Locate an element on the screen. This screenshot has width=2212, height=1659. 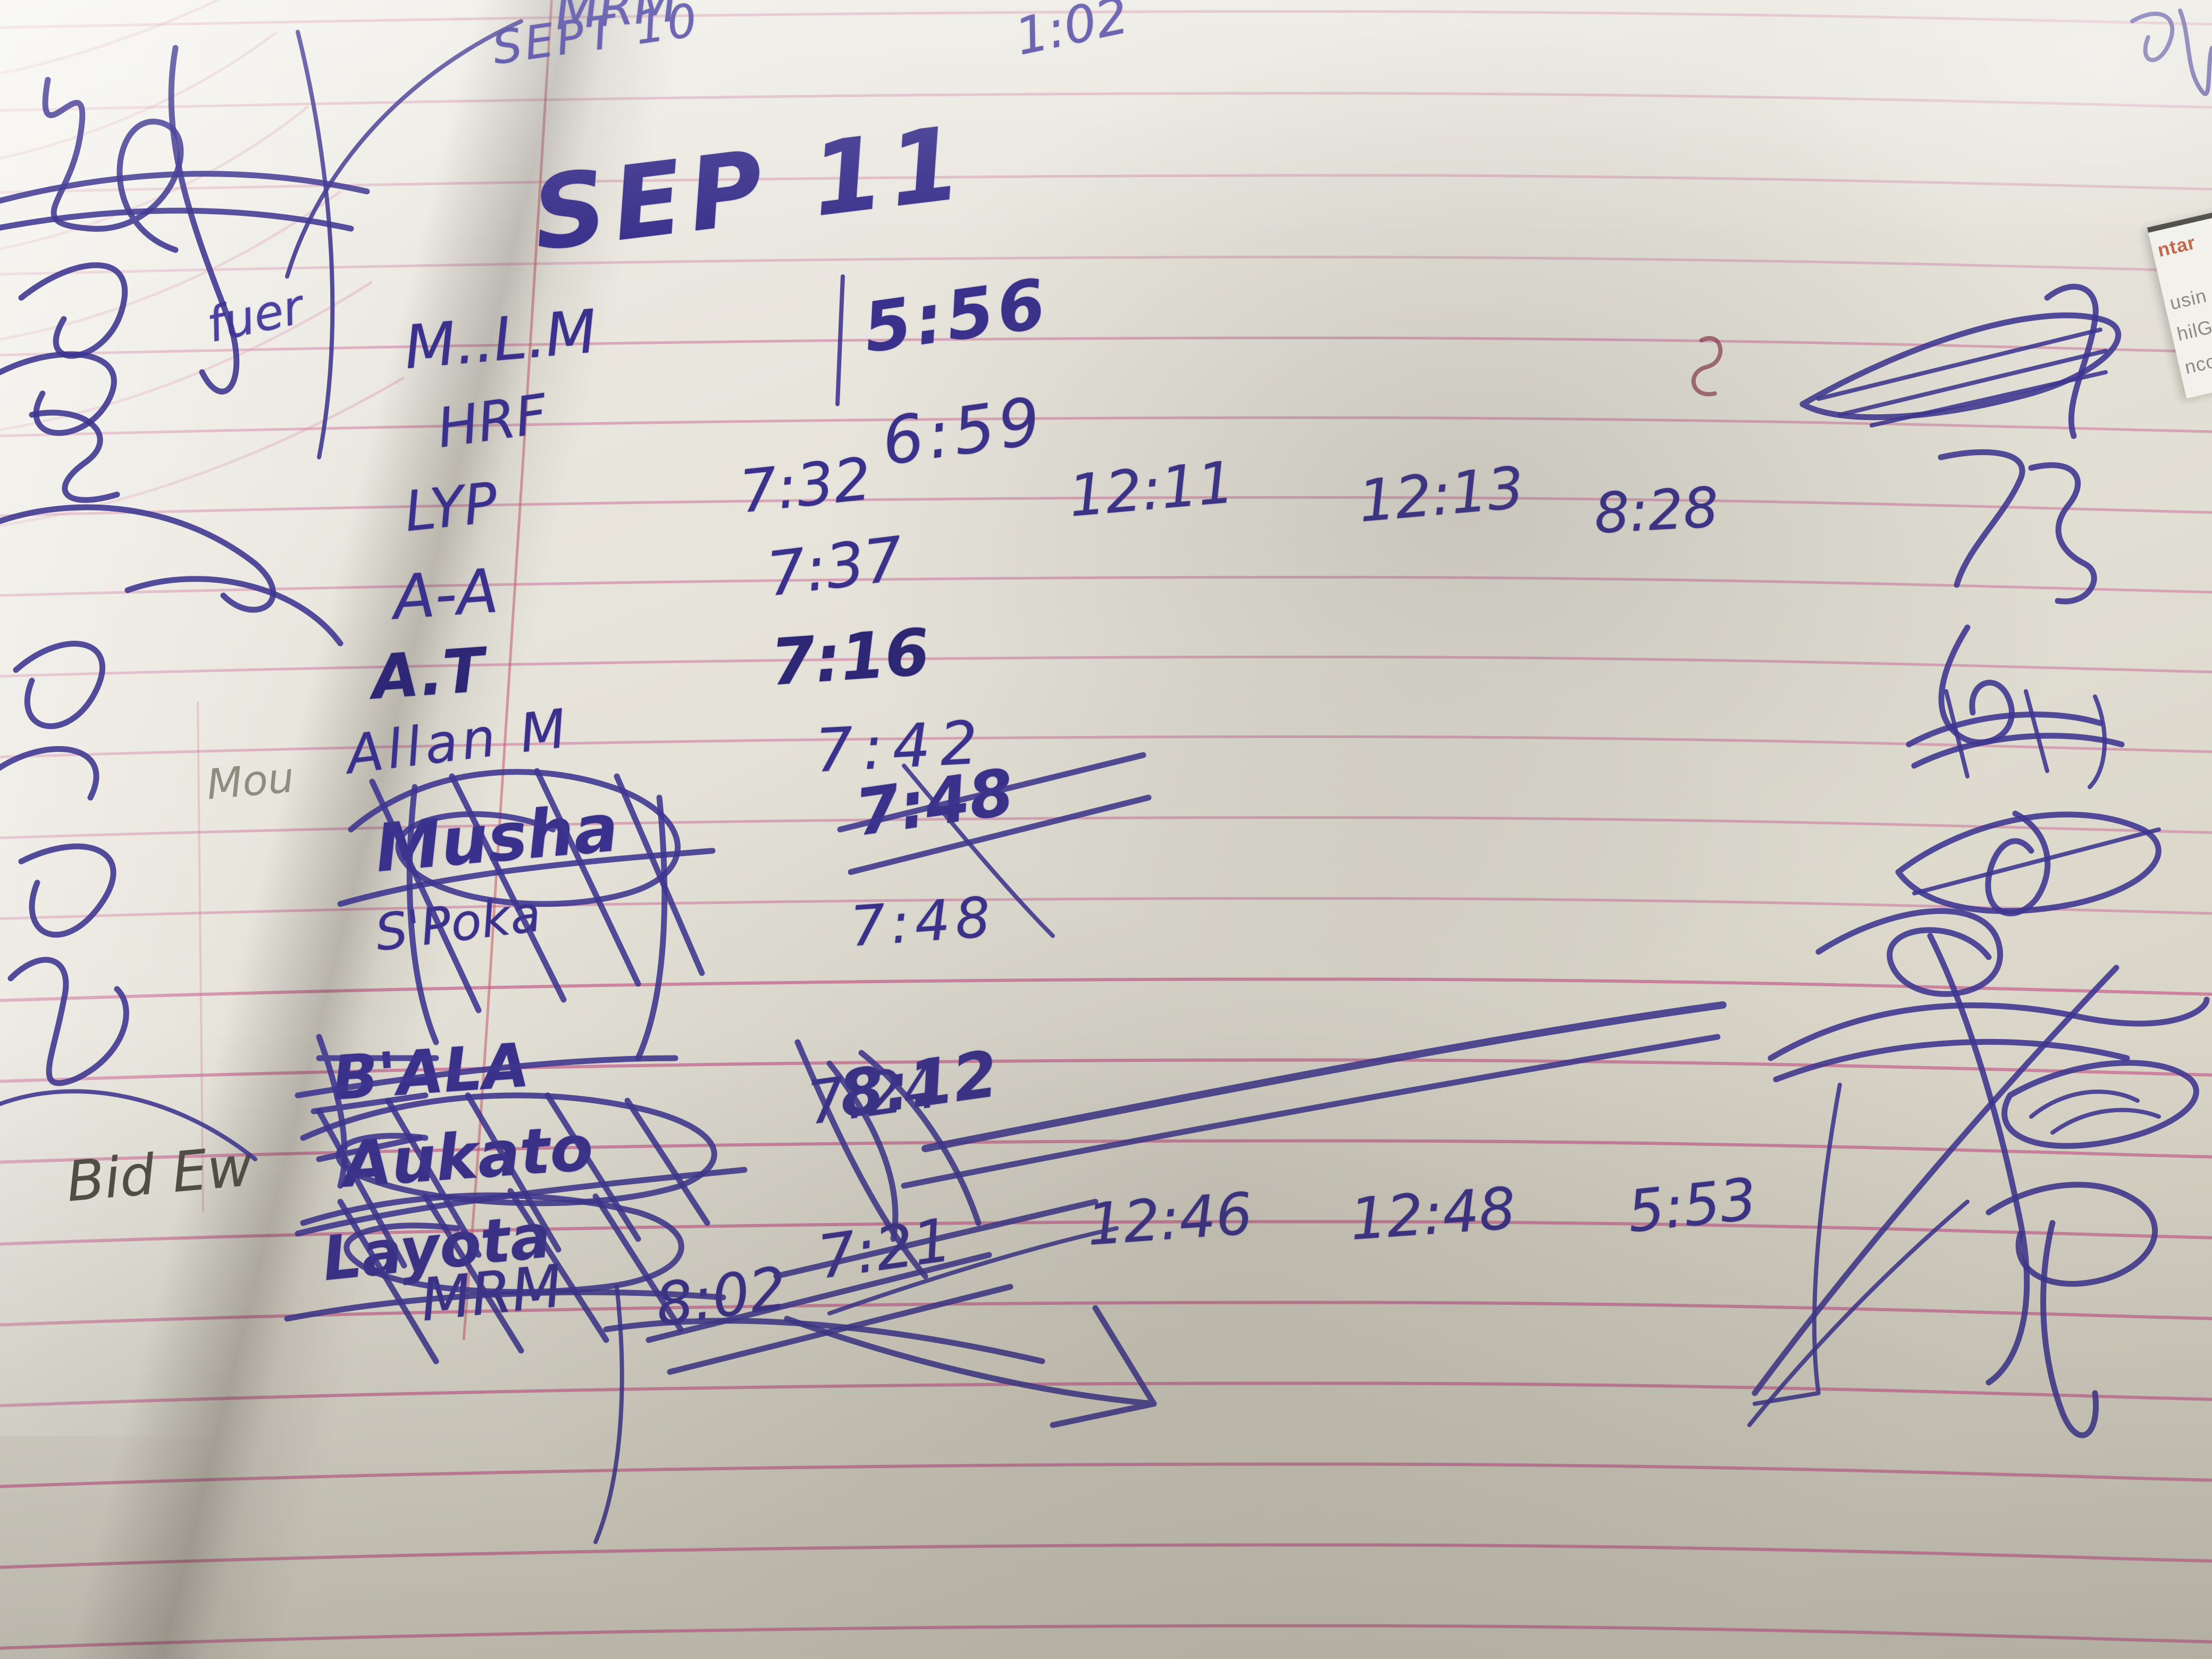
entry-time: 7:32 is located at coordinates (805, 485).